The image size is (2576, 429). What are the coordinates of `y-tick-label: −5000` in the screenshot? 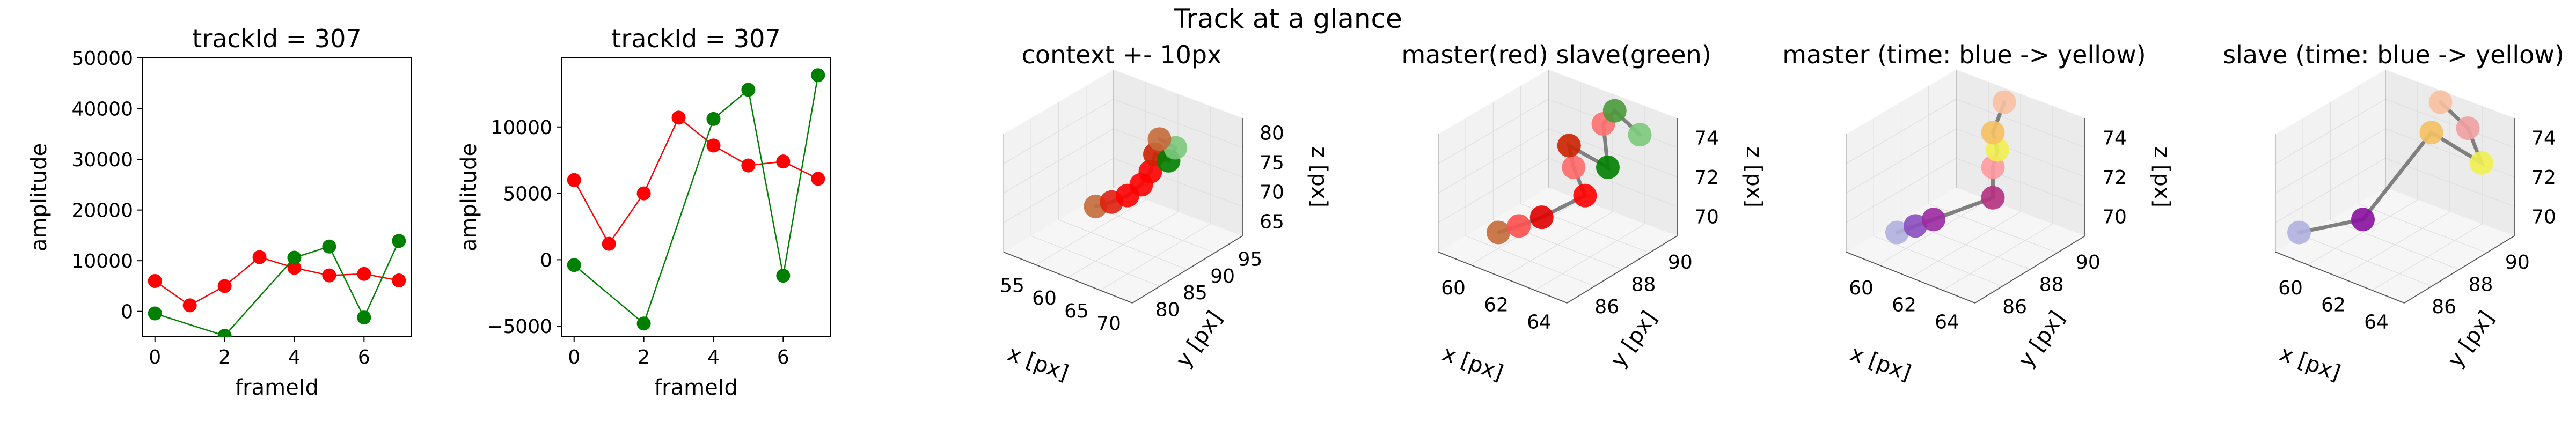 It's located at (519, 327).